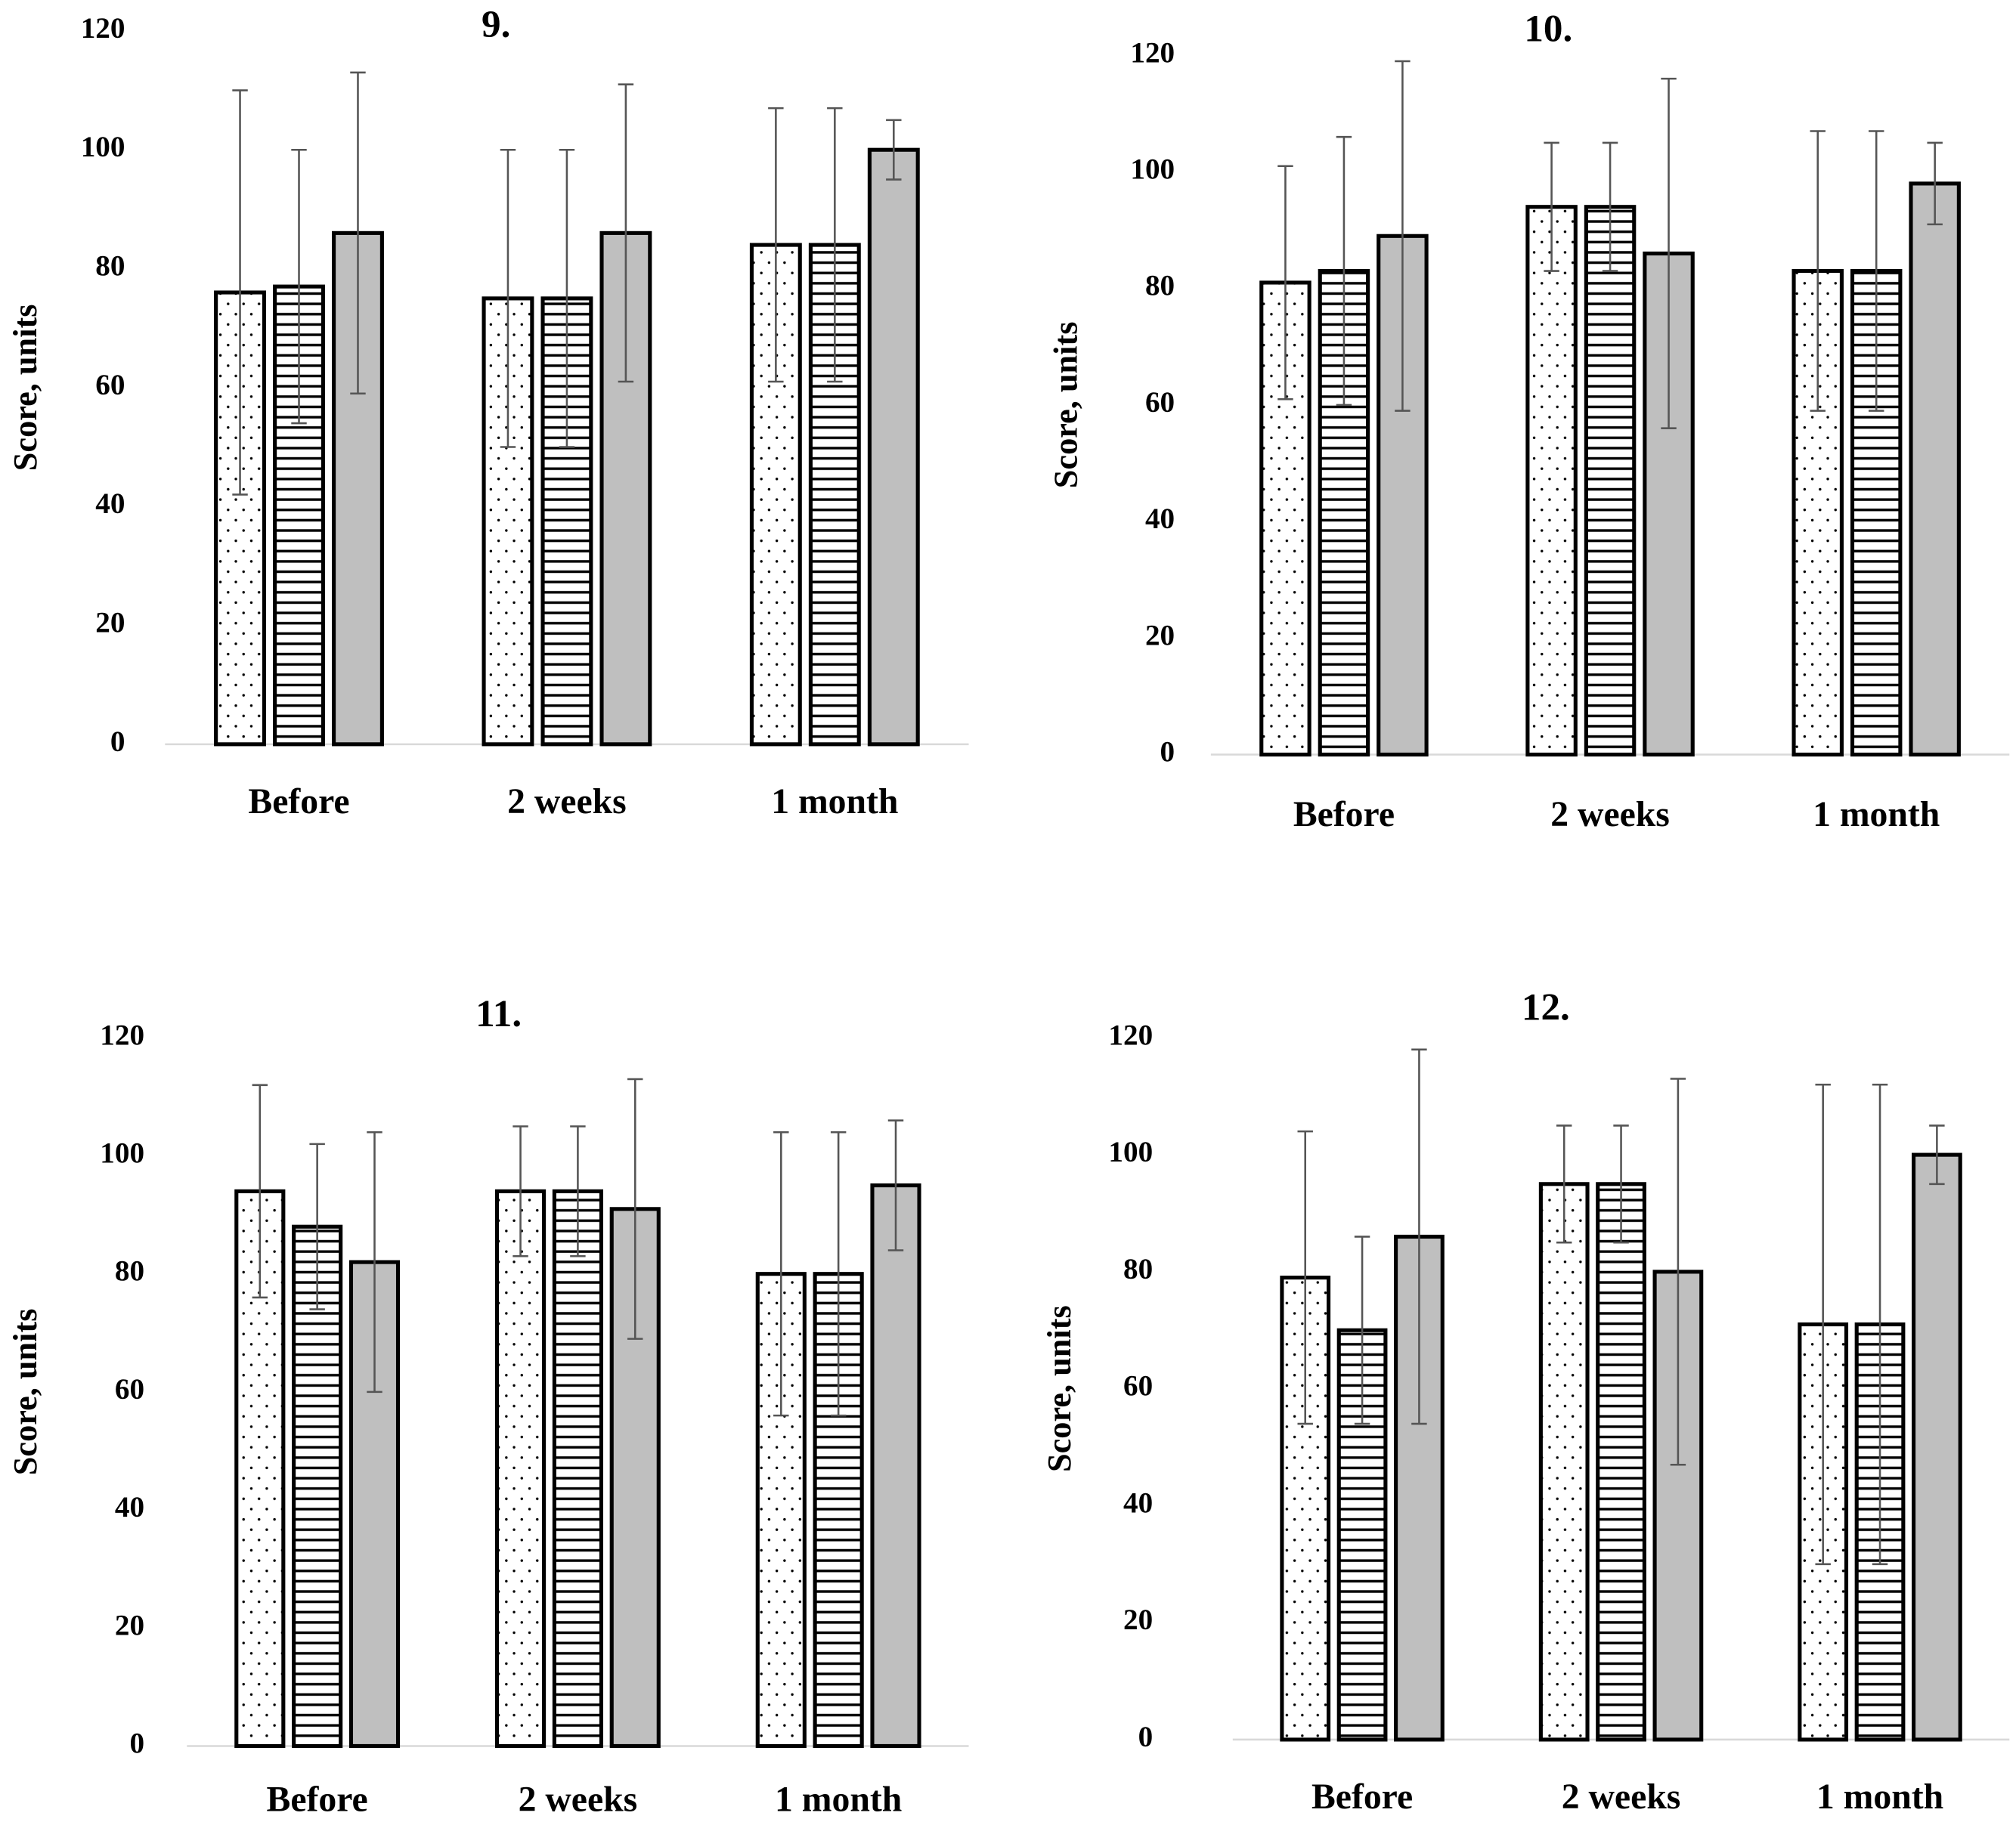  Describe the element at coordinates (498, 1014) in the screenshot. I see `chart-title: 11.` at that location.